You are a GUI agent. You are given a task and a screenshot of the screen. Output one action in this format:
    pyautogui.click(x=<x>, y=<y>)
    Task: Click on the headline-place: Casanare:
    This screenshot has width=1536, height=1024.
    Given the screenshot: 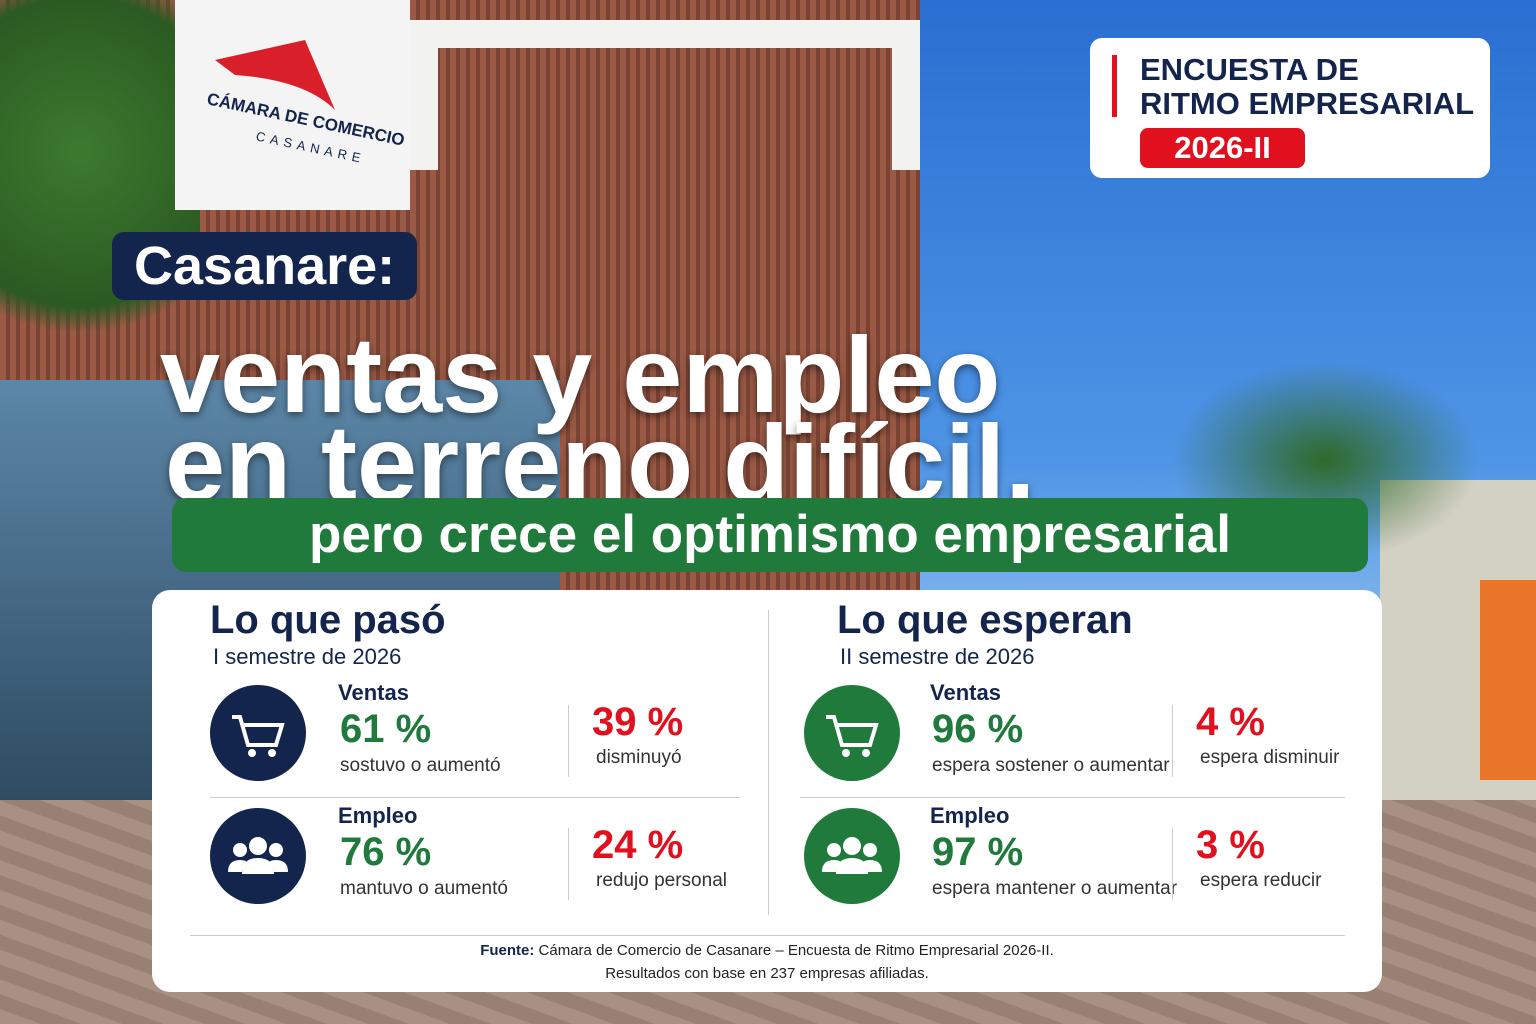 What is the action you would take?
    pyautogui.click(x=265, y=266)
    